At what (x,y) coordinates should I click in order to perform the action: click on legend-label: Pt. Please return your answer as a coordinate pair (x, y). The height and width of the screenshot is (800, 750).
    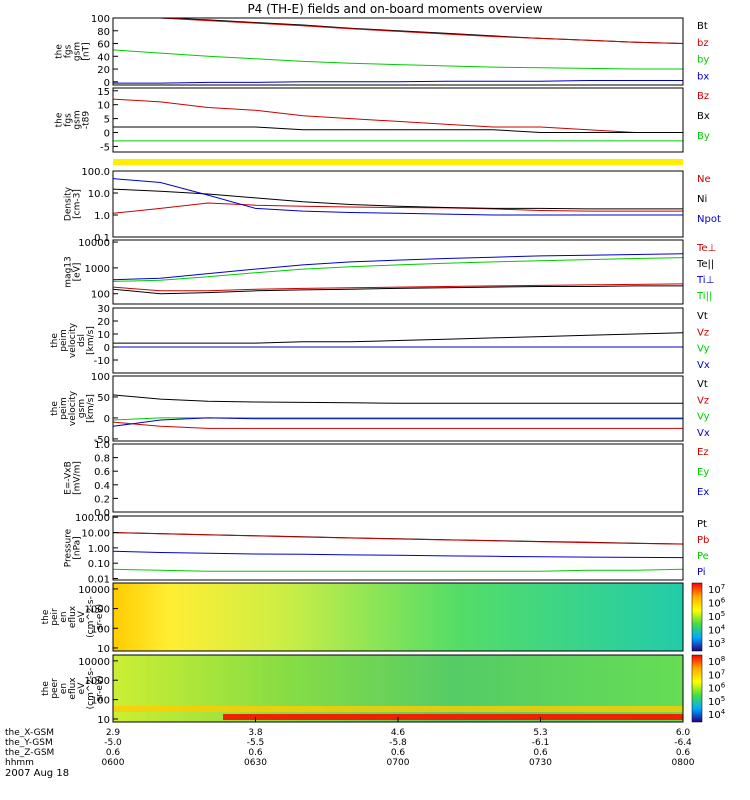
    Looking at the image, I should click on (702, 524).